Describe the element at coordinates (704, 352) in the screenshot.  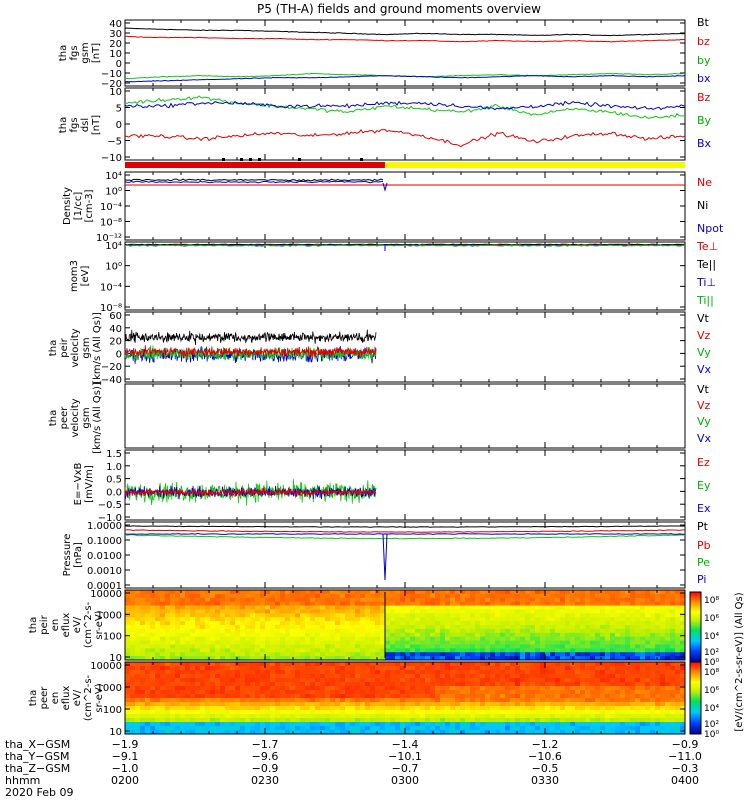
I see `p5-legend-Vy: Vy` at that location.